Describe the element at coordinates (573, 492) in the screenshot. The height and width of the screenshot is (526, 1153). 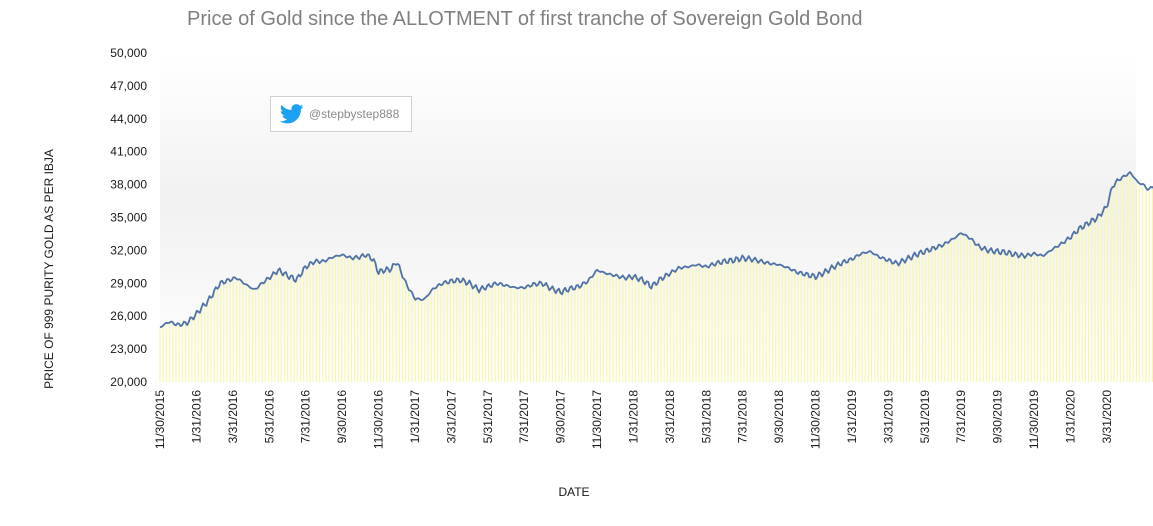
I see `x-axis-title: DATE` at that location.